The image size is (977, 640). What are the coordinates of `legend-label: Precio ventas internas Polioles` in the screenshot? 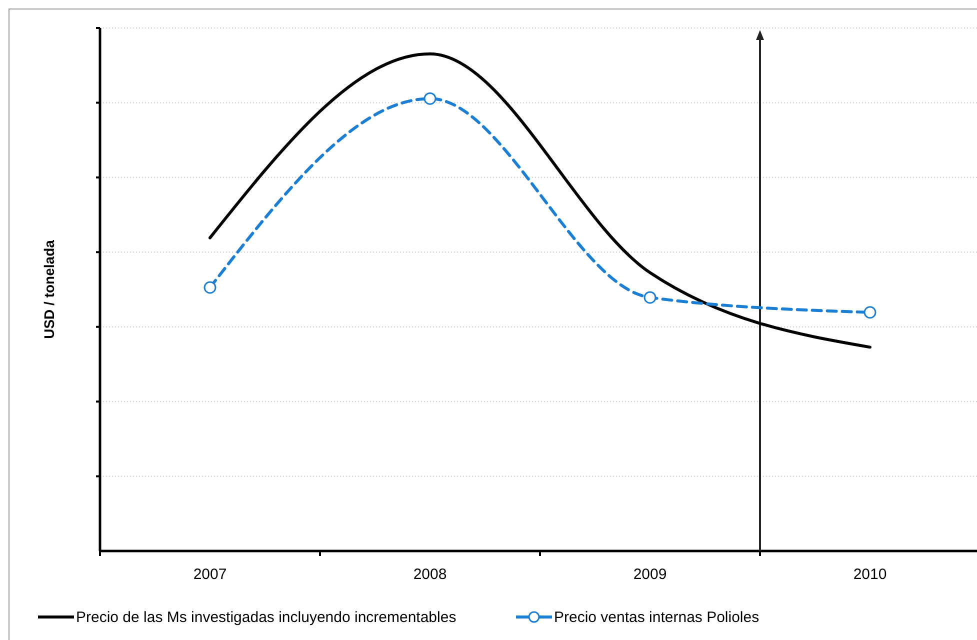 It's located at (657, 617).